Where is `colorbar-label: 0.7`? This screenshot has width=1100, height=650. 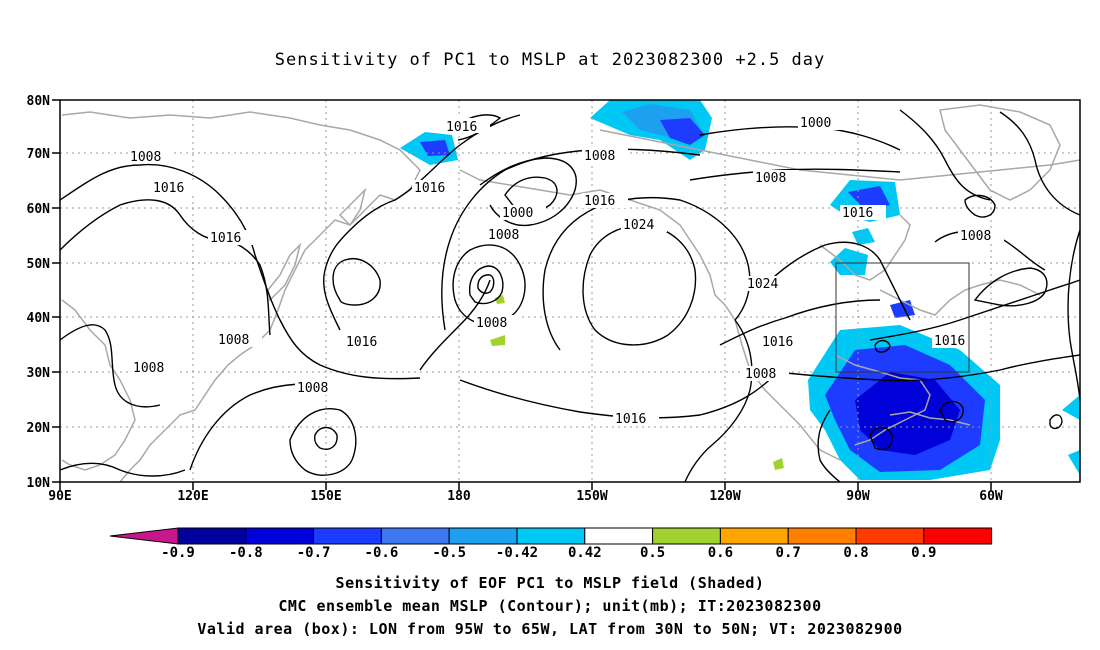
colorbar-label: 0.7 is located at coordinates (788, 553).